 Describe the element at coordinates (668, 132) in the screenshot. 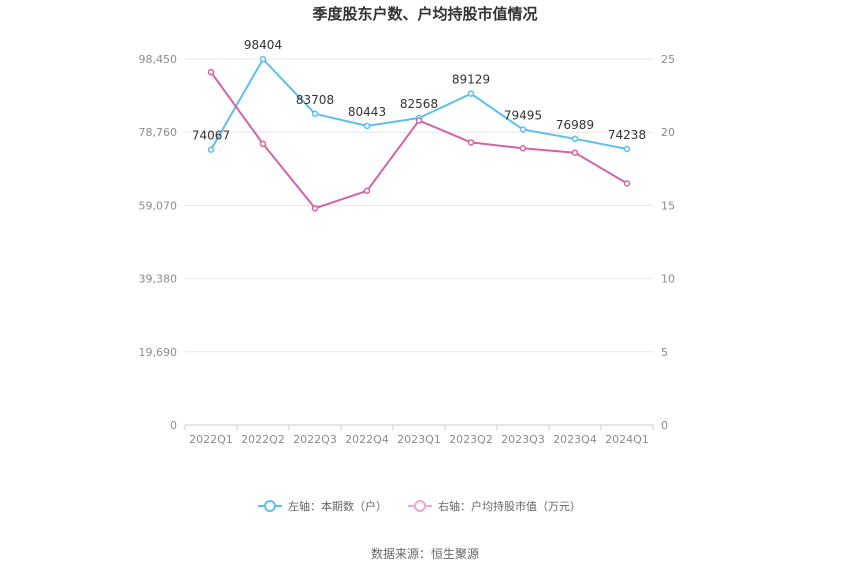

I see `right-axis-tick-label: 20` at that location.